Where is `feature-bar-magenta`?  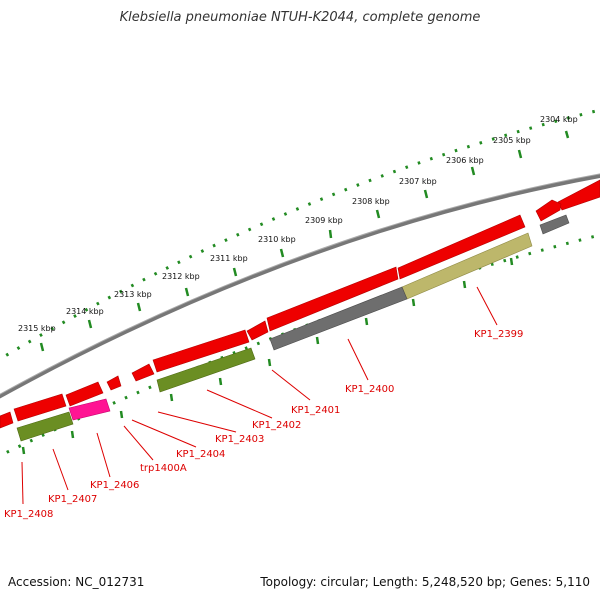 feature-bar-magenta is located at coordinates (89, 409).